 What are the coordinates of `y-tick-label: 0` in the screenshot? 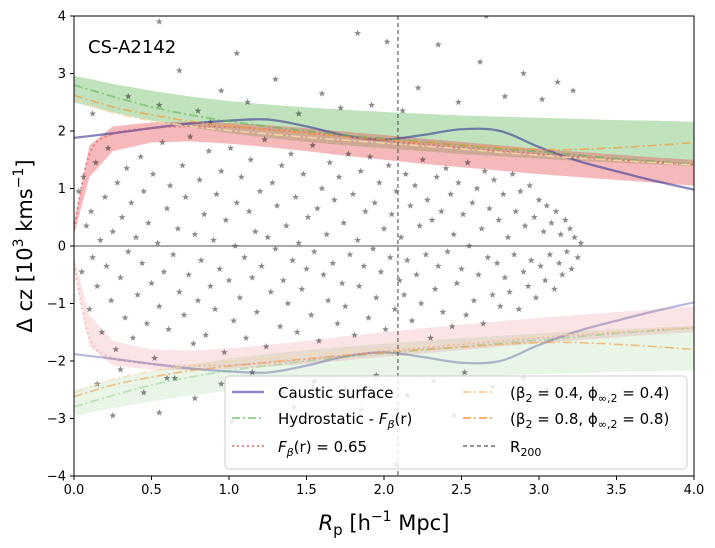 It's located at (62, 247).